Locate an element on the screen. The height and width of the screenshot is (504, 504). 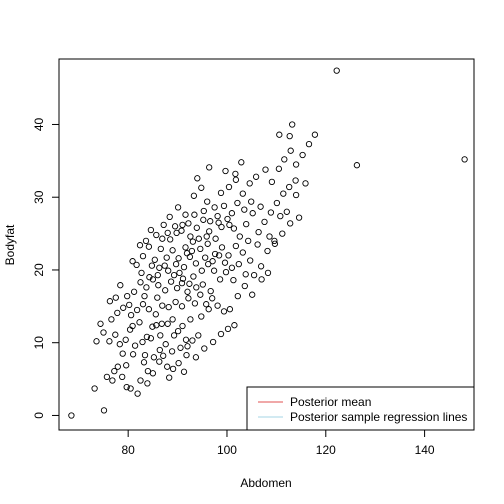
legend-box is located at coordinates (360, 408).